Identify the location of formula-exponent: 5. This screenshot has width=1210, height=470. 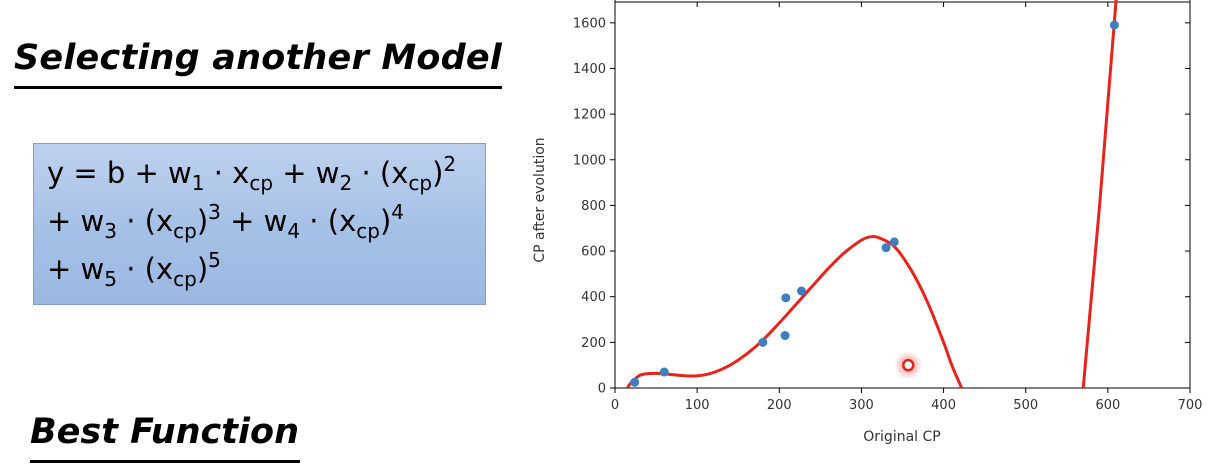
(214, 260).